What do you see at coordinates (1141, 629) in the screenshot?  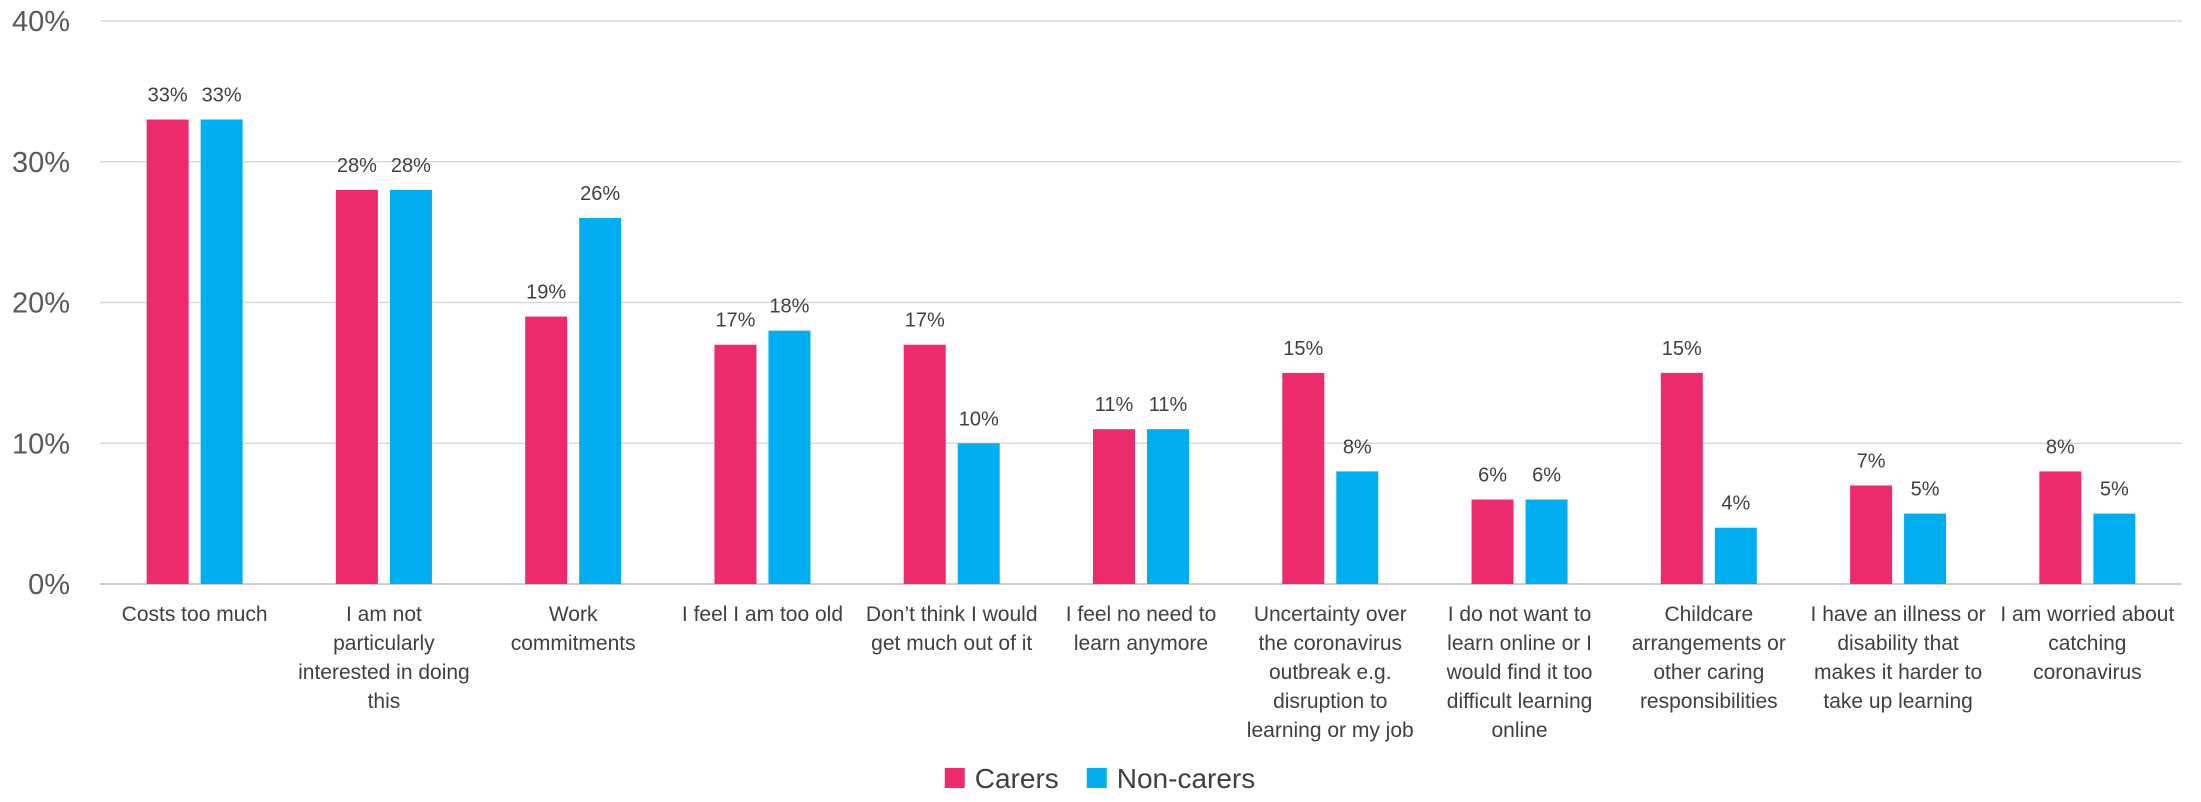 I see `category-label: I feel no need to learn anymore` at bounding box center [1141, 629].